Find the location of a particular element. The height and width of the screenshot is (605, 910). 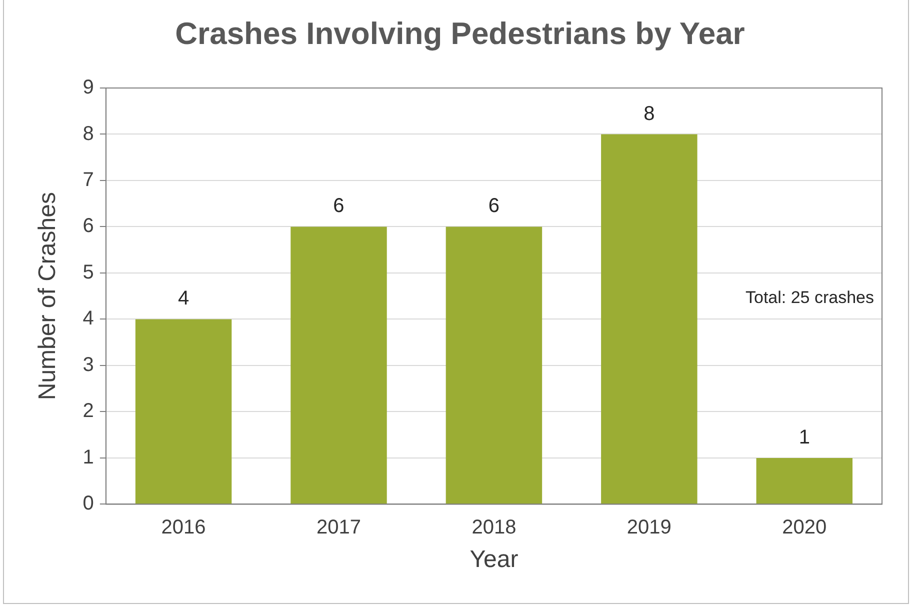

y-tick-label: 1 is located at coordinates (88, 457).